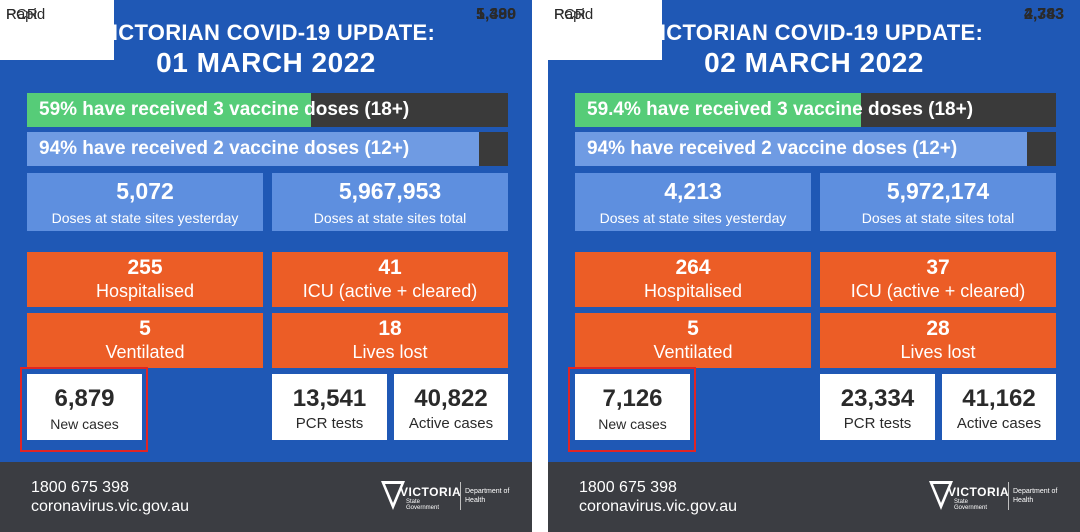 Image resolution: width=1080 pixels, height=532 pixels. Describe the element at coordinates (1035, 496) in the screenshot. I see `logo-department-text: Department of Health` at that location.